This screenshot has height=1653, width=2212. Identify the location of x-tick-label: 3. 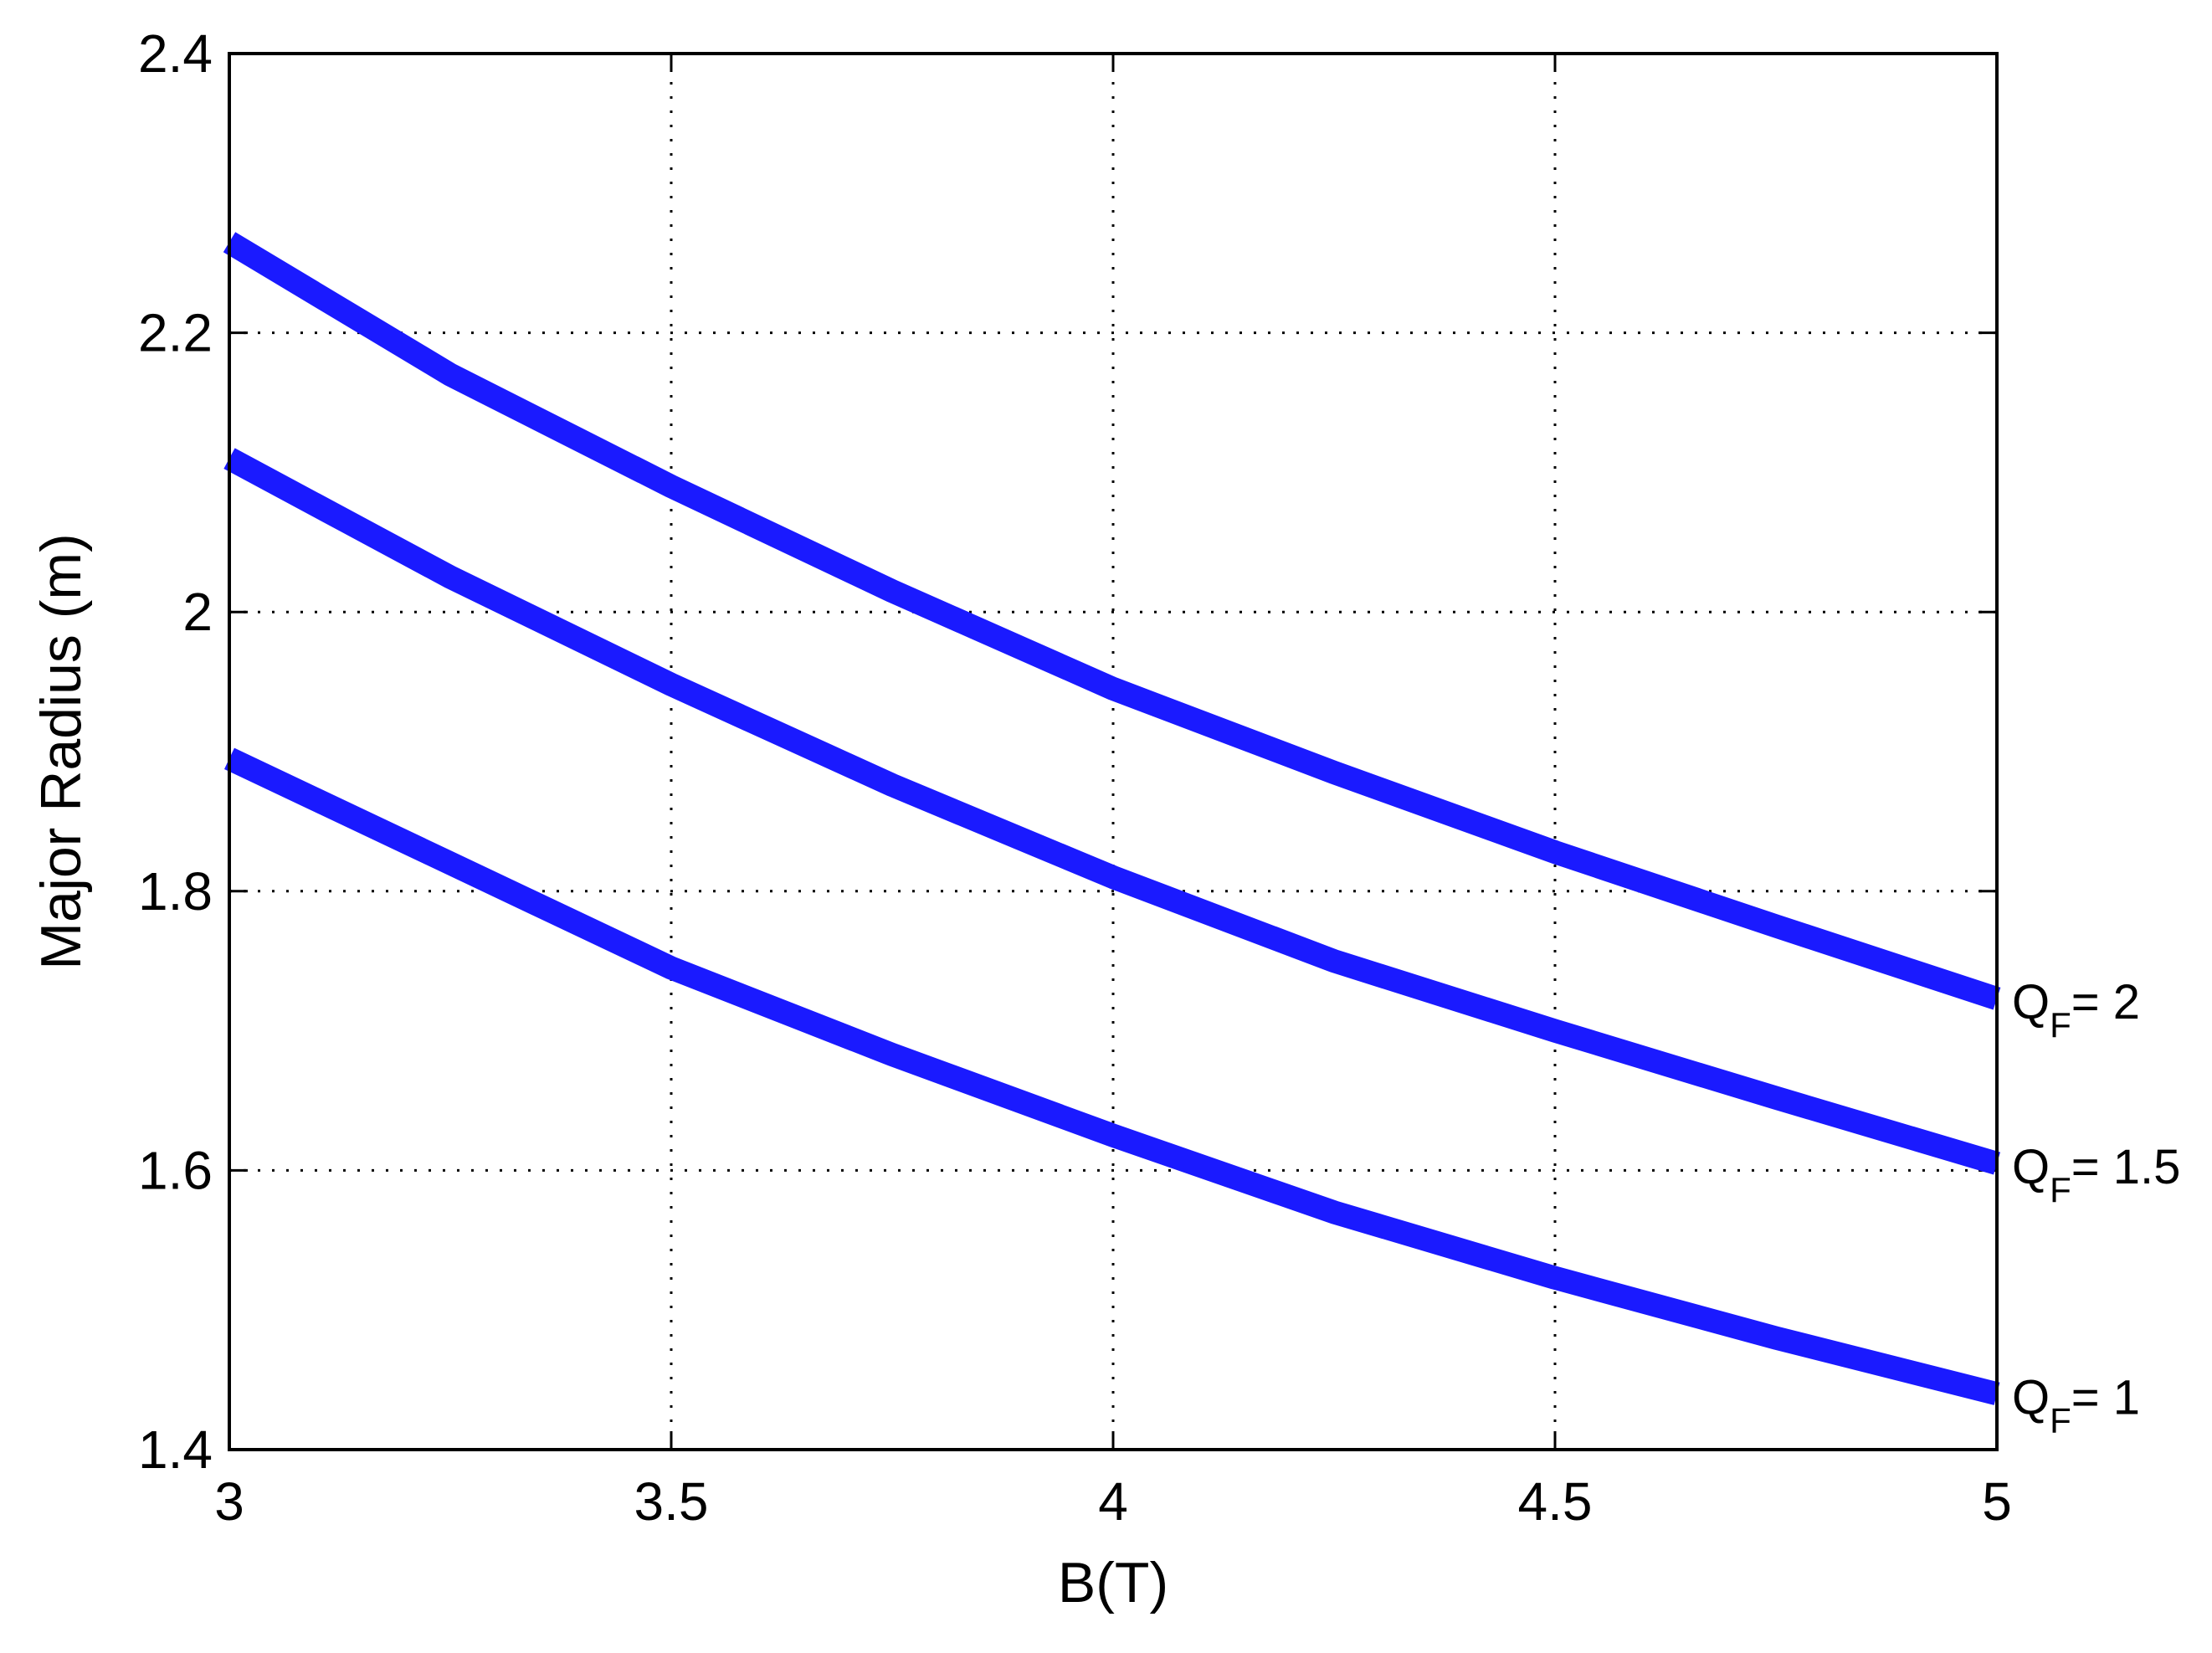
(229, 1501).